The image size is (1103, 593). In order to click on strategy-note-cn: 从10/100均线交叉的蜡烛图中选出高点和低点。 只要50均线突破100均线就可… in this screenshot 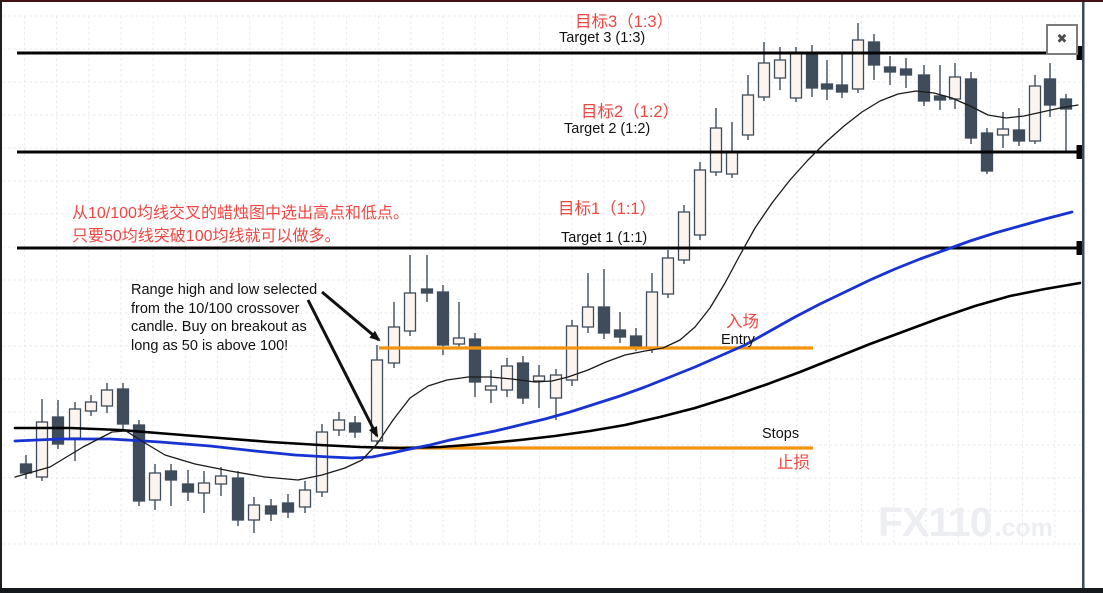, I will do `click(240, 225)`.